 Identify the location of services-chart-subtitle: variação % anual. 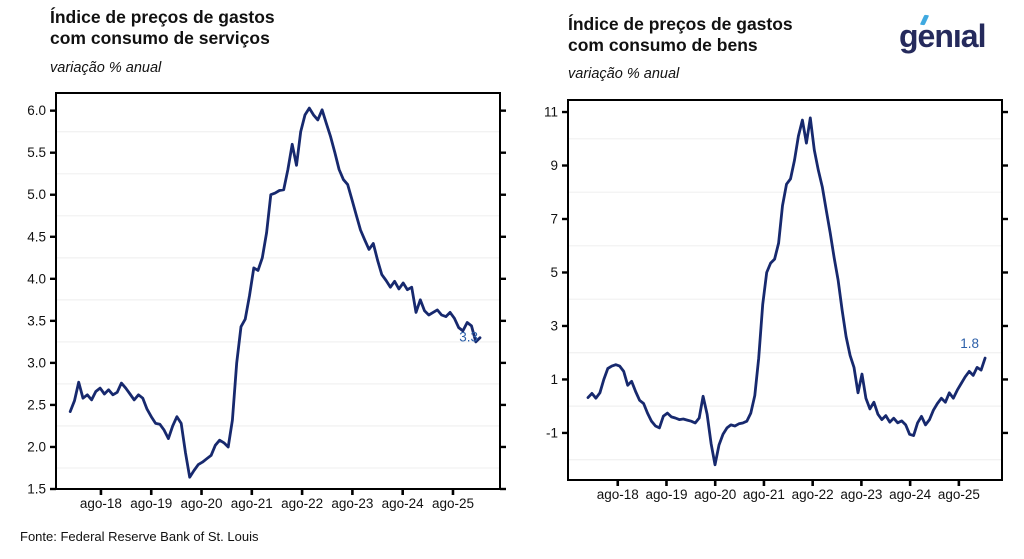
(106, 68).